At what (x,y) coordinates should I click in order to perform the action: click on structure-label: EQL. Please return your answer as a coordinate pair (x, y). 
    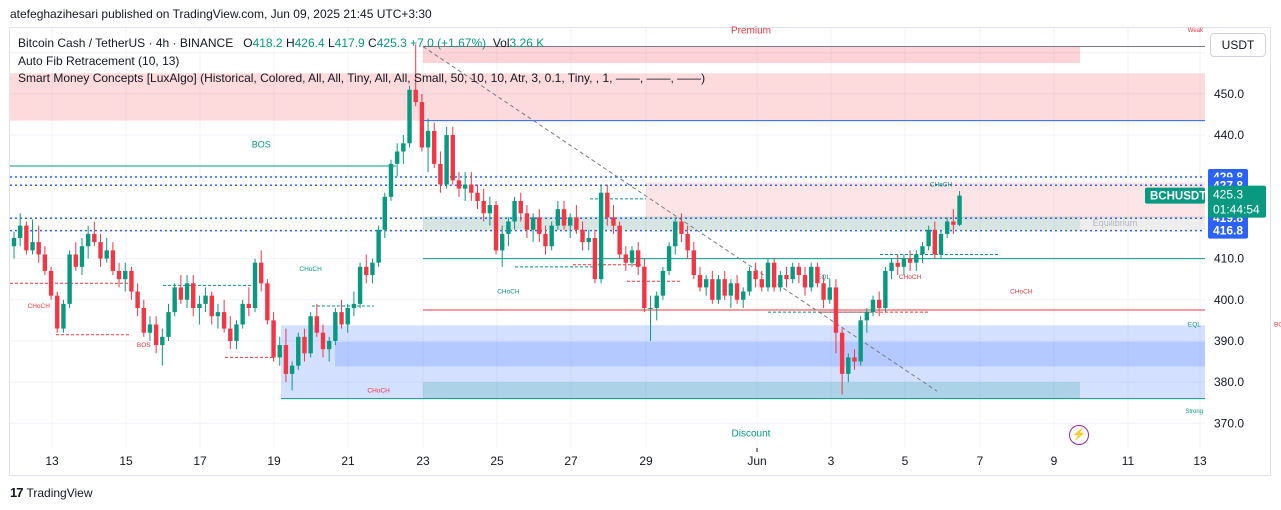
    Looking at the image, I should click on (1194, 325).